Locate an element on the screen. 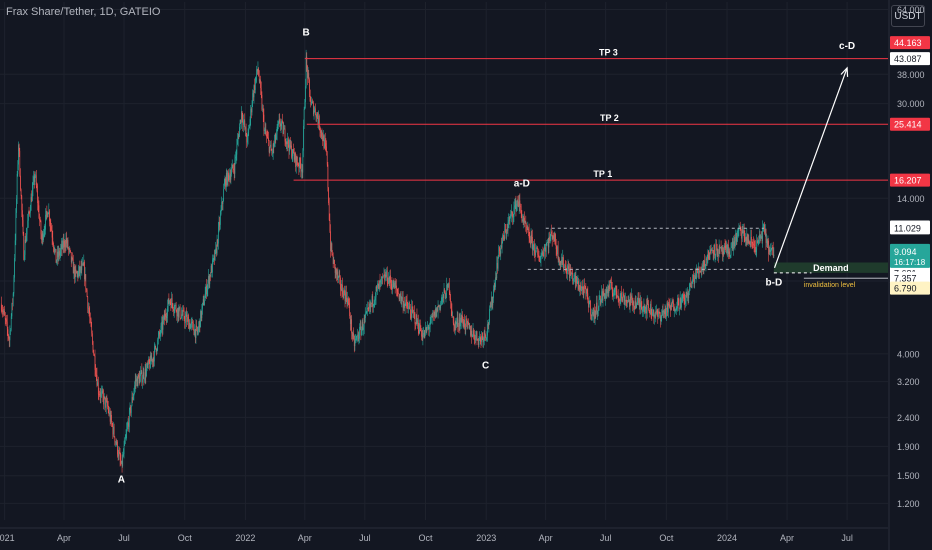  x-tick-label: Apr is located at coordinates (305, 538).